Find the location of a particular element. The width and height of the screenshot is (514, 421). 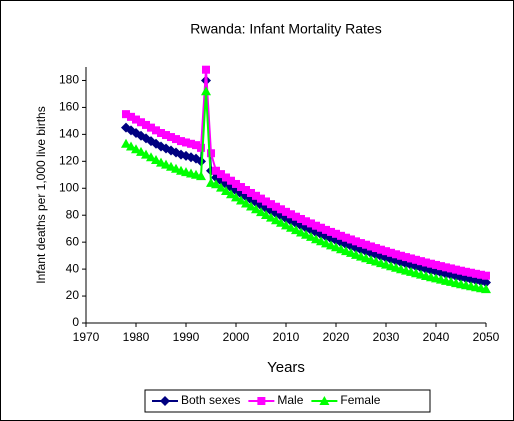

x-tick-label: 2030 is located at coordinates (386, 337).